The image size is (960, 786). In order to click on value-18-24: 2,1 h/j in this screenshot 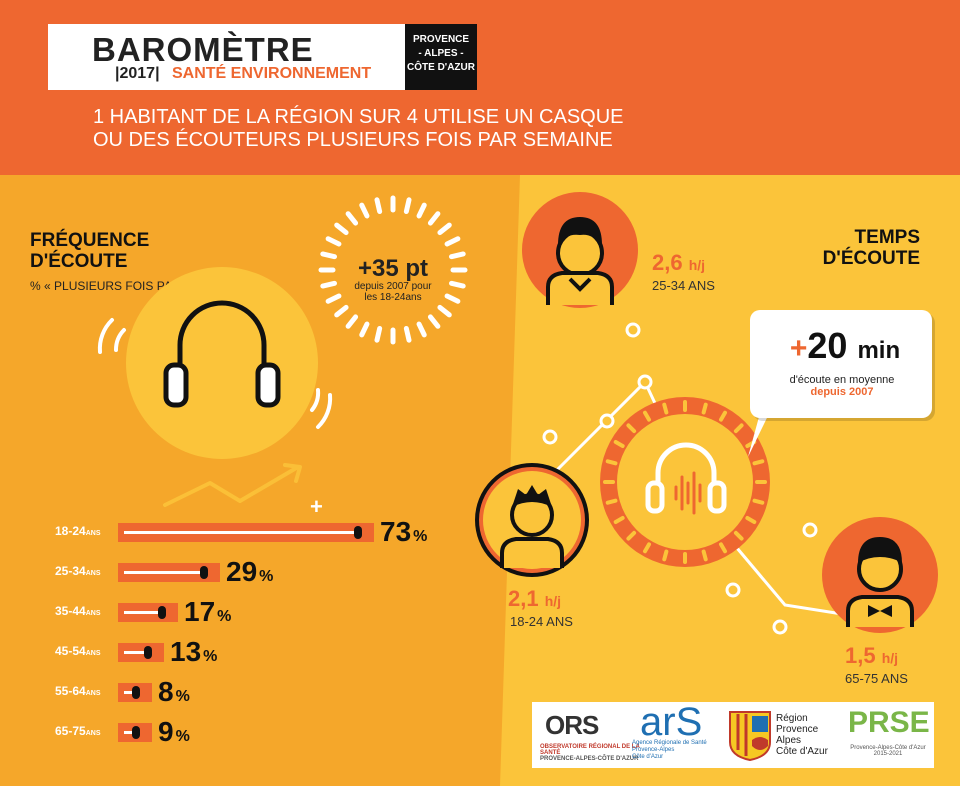, I will do `click(535, 598)`.